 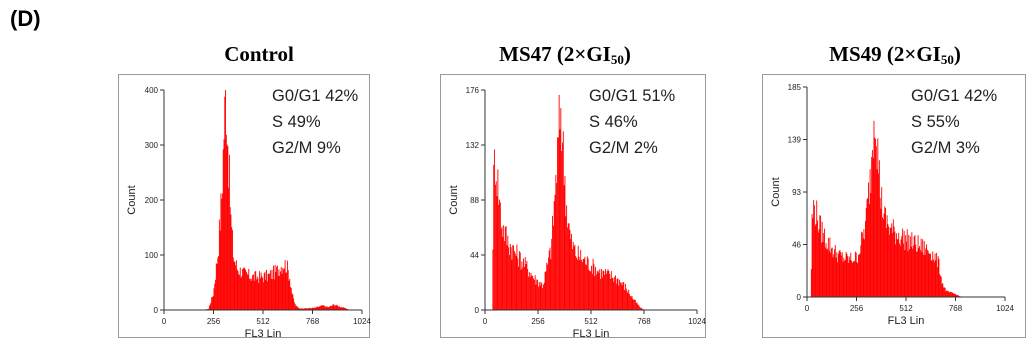 I want to click on y-tick-label: 100, so click(x=152, y=255).